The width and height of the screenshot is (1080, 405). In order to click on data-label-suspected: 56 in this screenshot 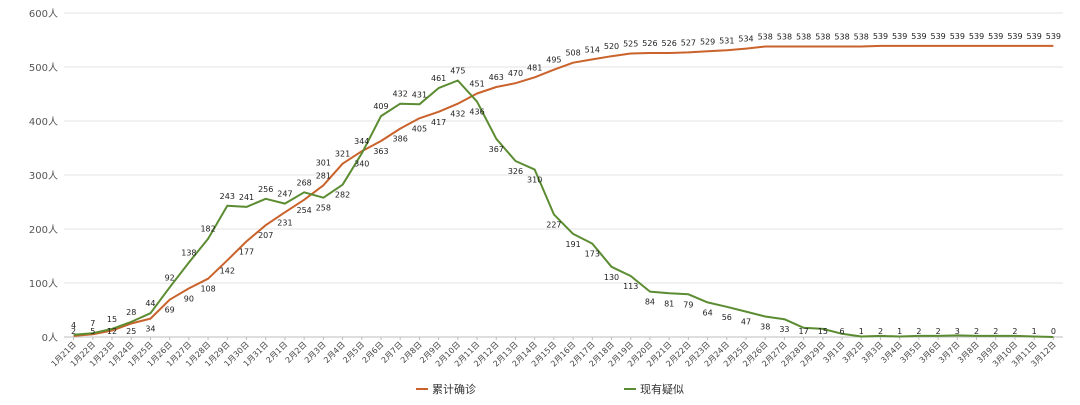, I will do `click(727, 317)`.